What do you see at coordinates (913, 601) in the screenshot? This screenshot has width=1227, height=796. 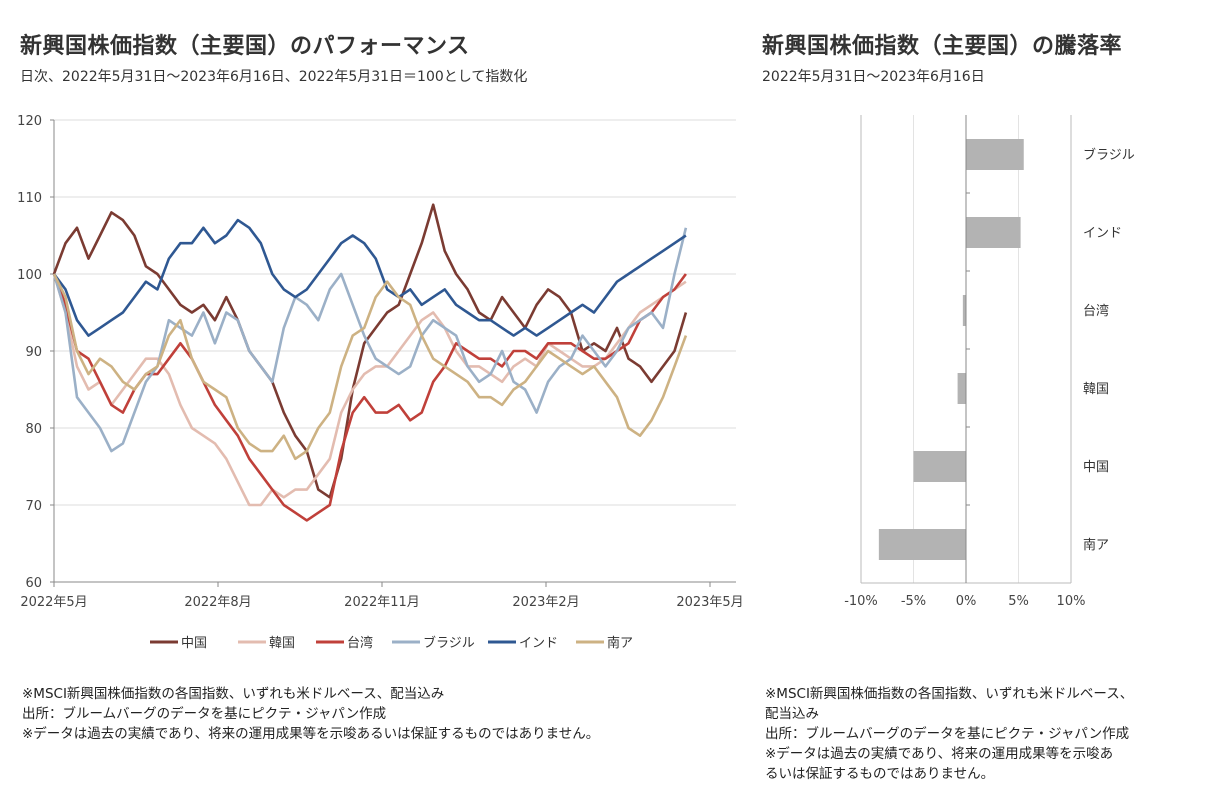 I see `x-tick-label: -5%` at bounding box center [913, 601].